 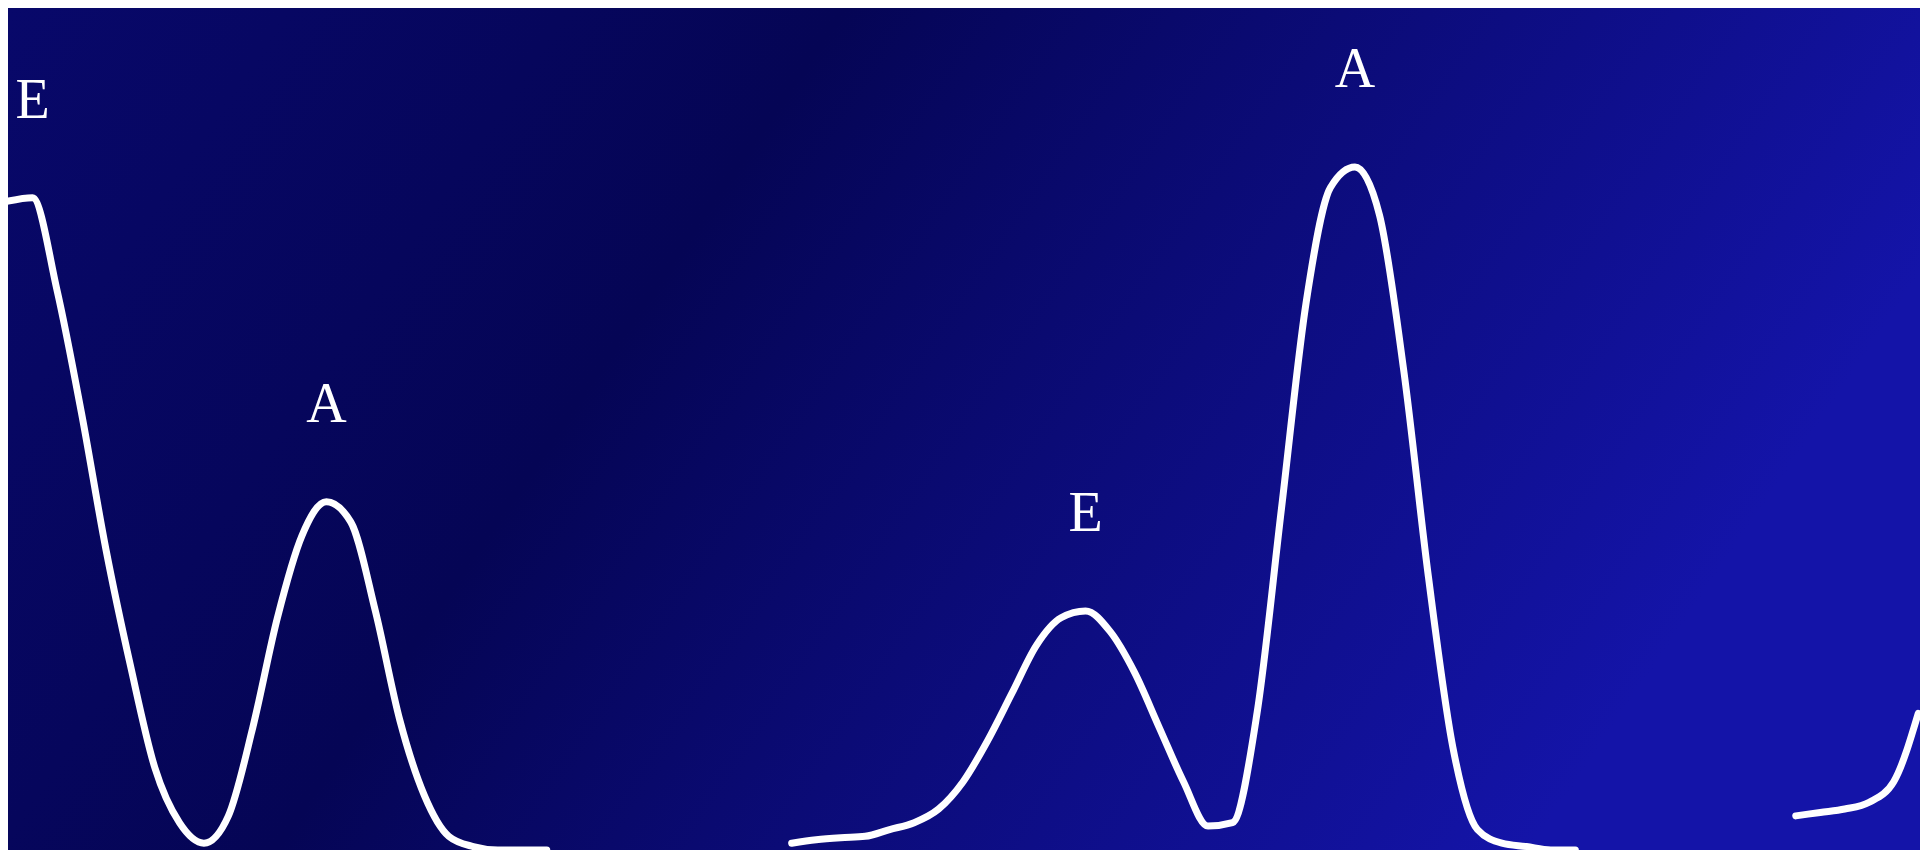 What do you see at coordinates (327, 402) in the screenshot?
I see `annotation: A` at bounding box center [327, 402].